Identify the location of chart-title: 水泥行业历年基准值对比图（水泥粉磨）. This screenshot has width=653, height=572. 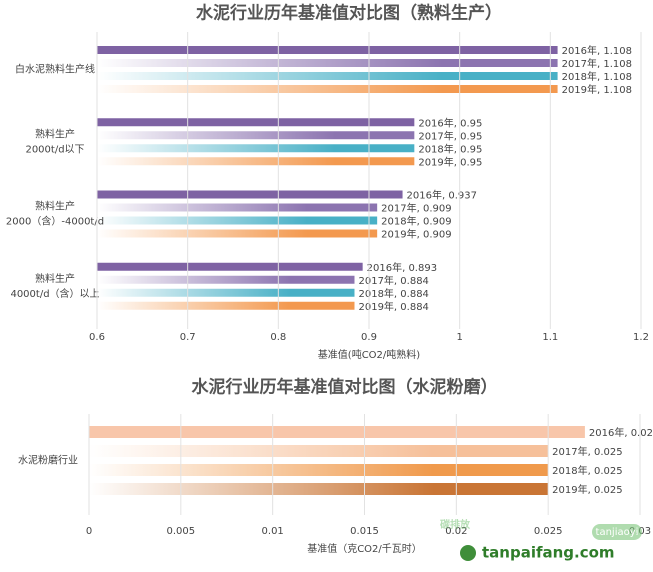
(345, 387).